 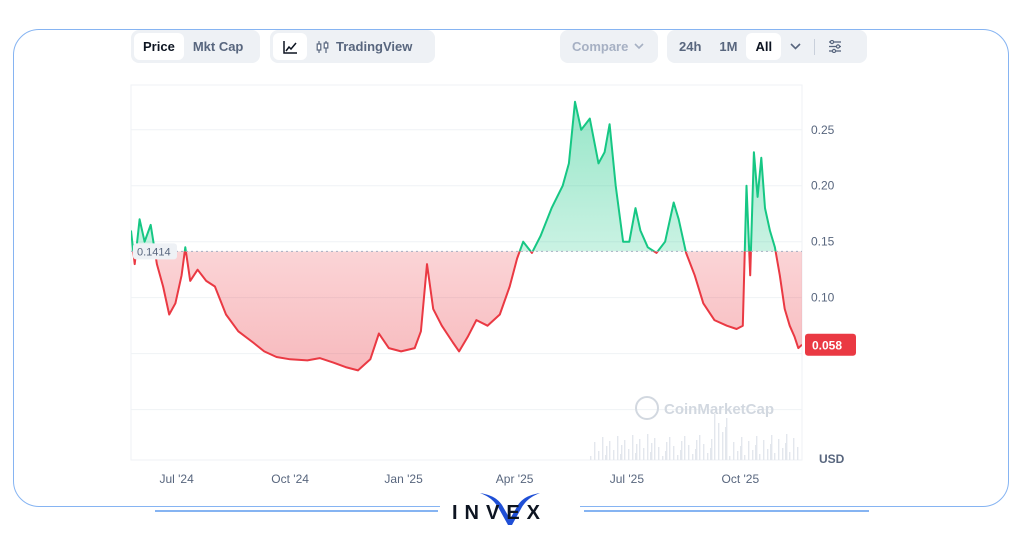 I want to click on more-ranges-button, so click(x=795, y=46).